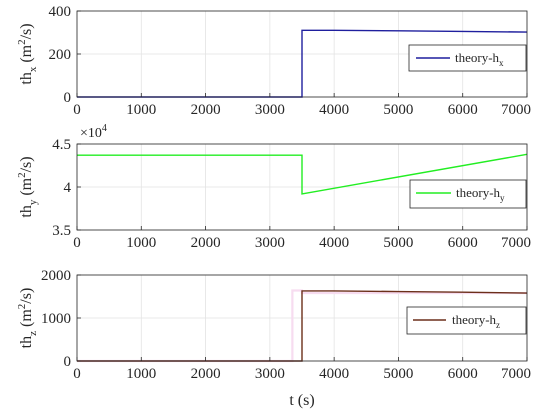 The height and width of the screenshot is (413, 550). I want to click on xtick-label-y-6: 6000, so click(463, 243).